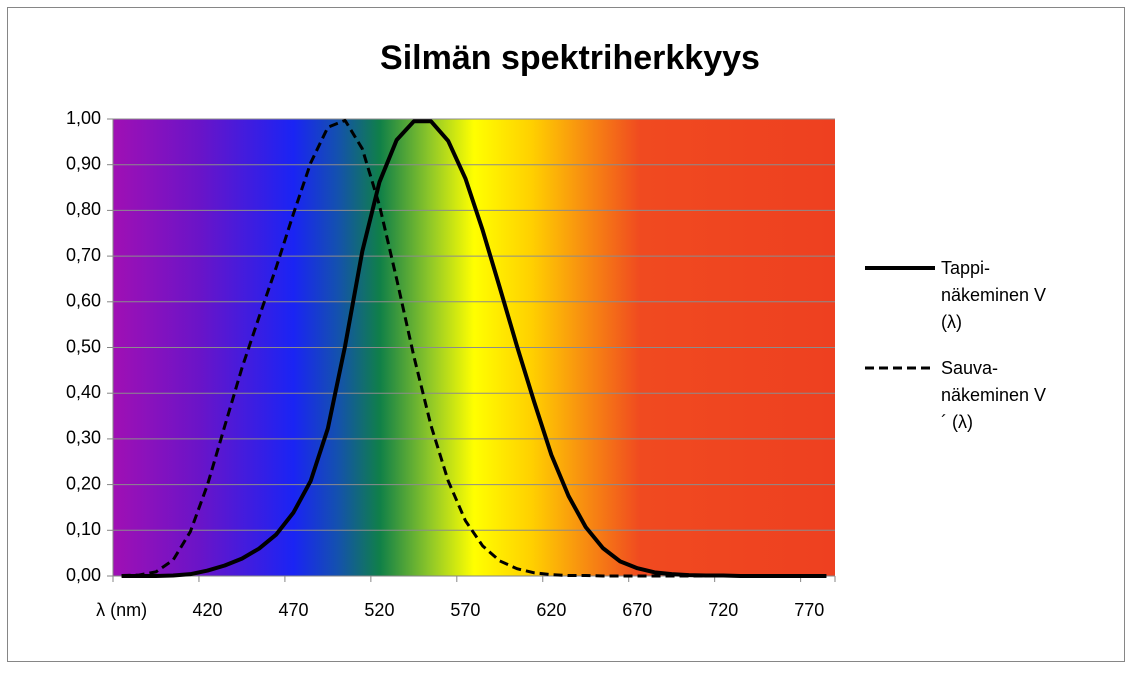 The height and width of the screenshot is (675, 1132). I want to click on y-tick-label: 0,40, so click(83, 392).